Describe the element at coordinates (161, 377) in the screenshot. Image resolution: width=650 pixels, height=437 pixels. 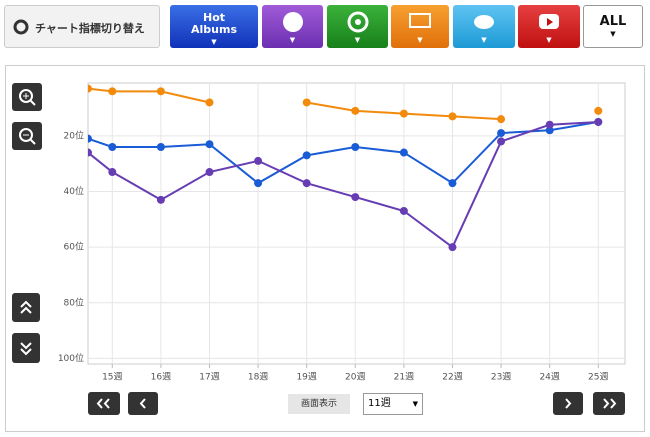
I see `x-tick-label: 16週` at that location.